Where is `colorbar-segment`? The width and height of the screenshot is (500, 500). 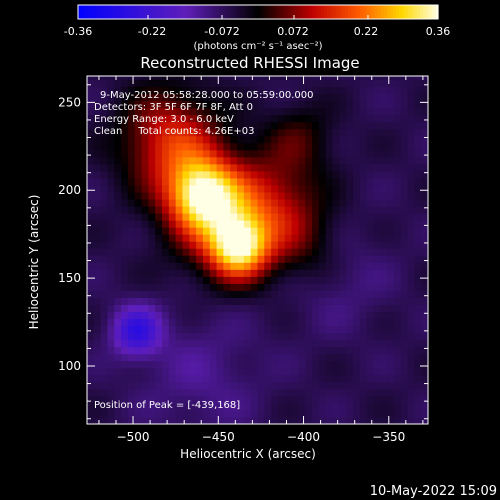 colorbar-segment is located at coordinates (248, 12).